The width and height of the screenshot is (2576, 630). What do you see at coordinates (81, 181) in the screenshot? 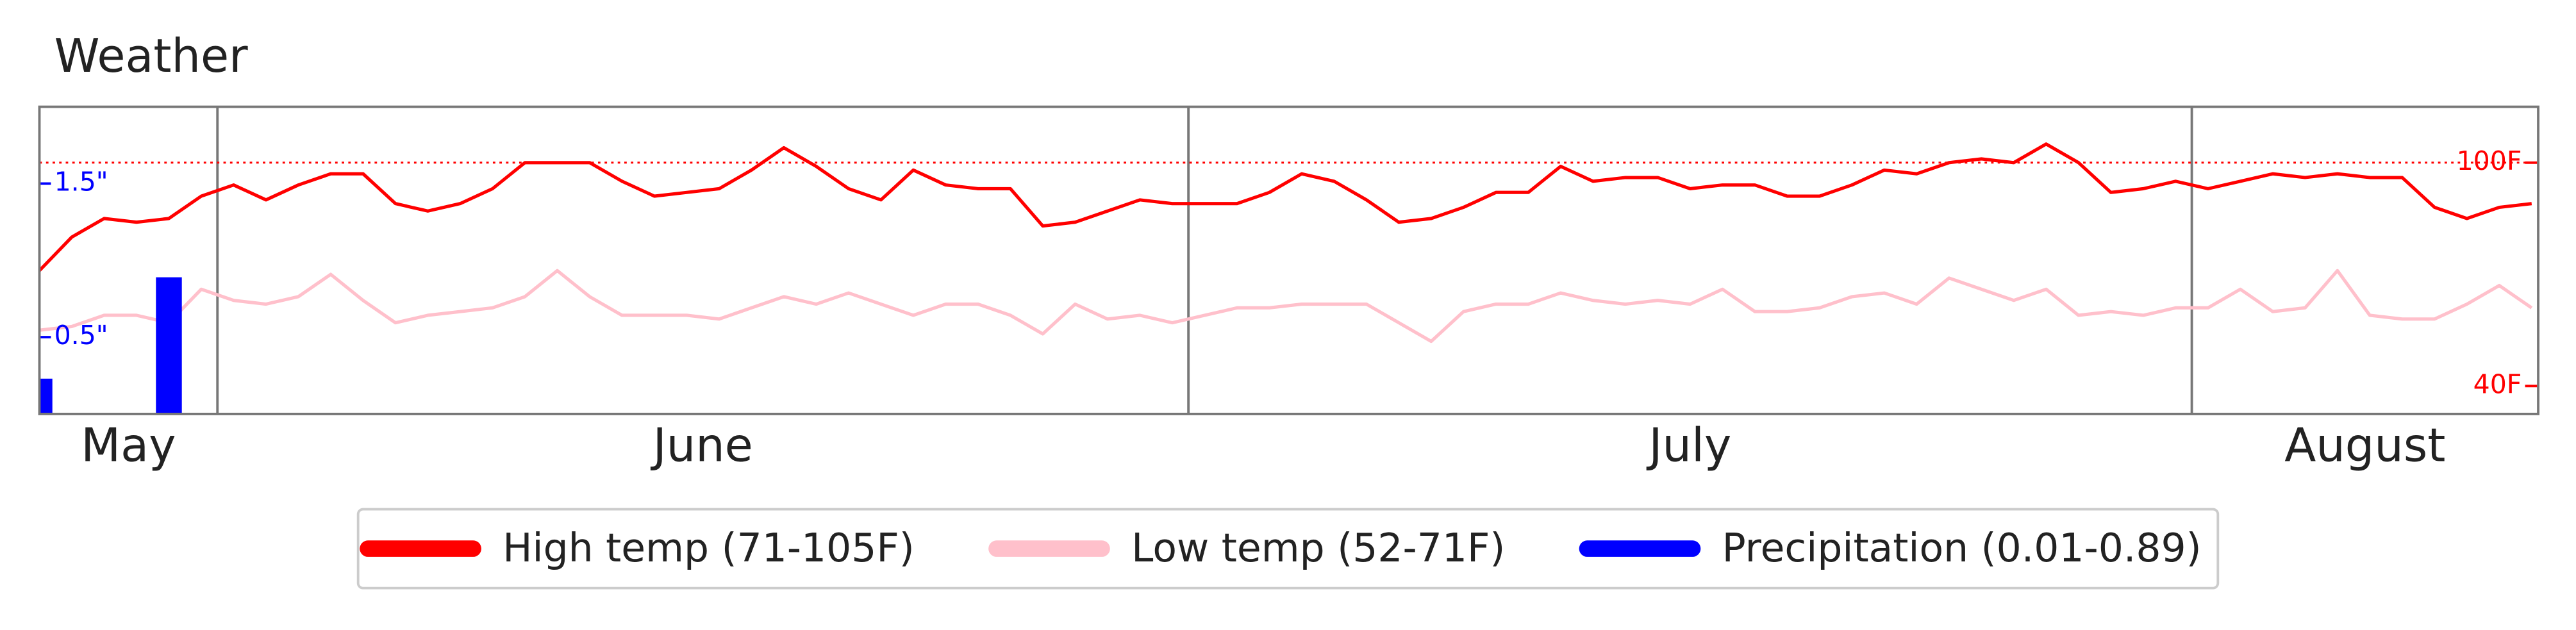
I see `y2-tick-label: 1.5"` at bounding box center [81, 181].